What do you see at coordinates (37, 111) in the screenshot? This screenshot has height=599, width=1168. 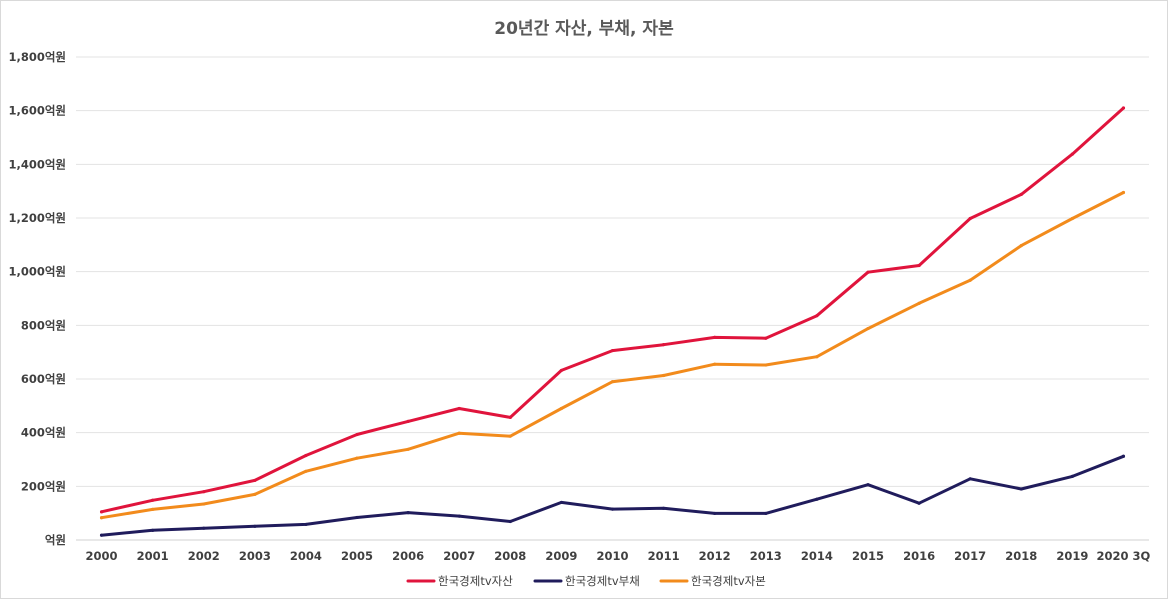 I see `y-tick-label: 1,600억원` at bounding box center [37, 111].